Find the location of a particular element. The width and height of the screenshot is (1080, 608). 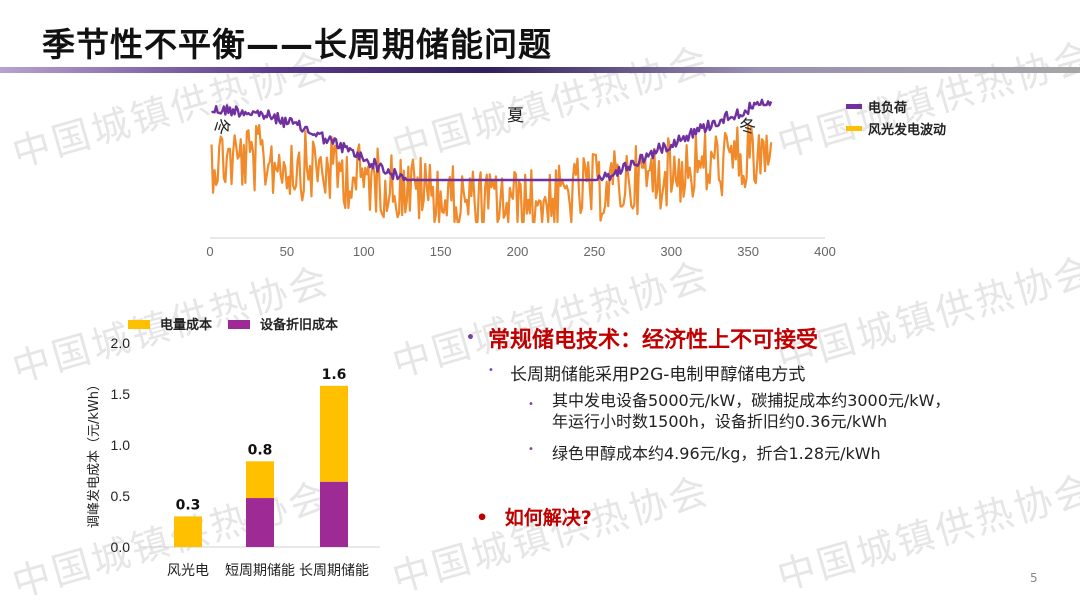

y-tick-label: 0.5 is located at coordinates (121, 496).